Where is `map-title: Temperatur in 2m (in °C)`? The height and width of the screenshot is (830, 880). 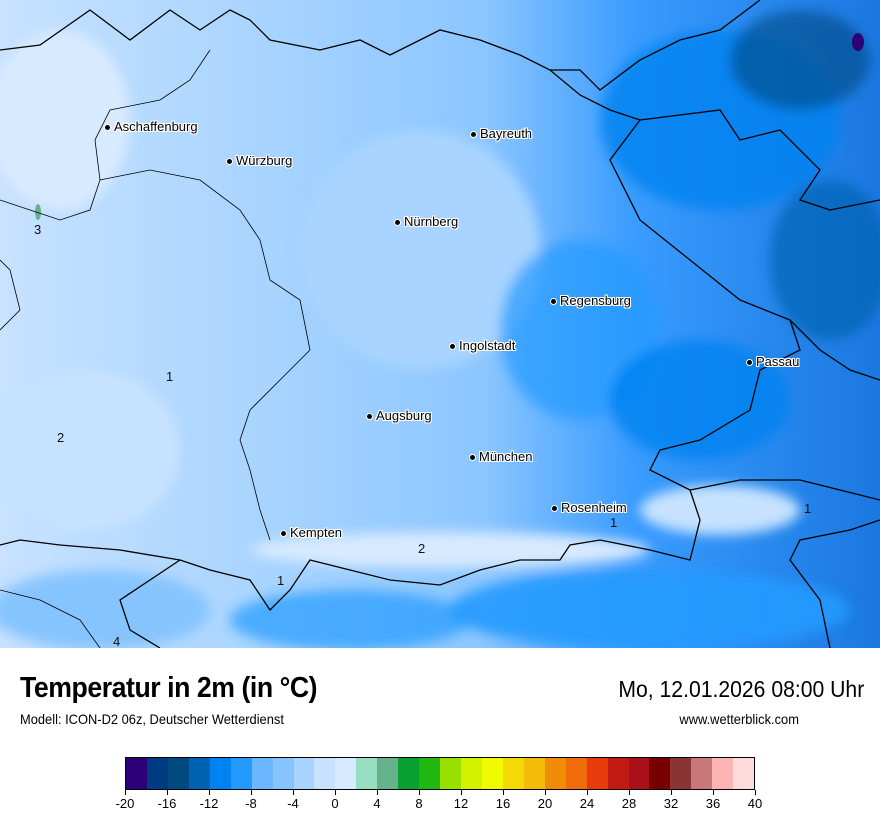
map-title: Temperatur in 2m (in °C) is located at coordinates (169, 688).